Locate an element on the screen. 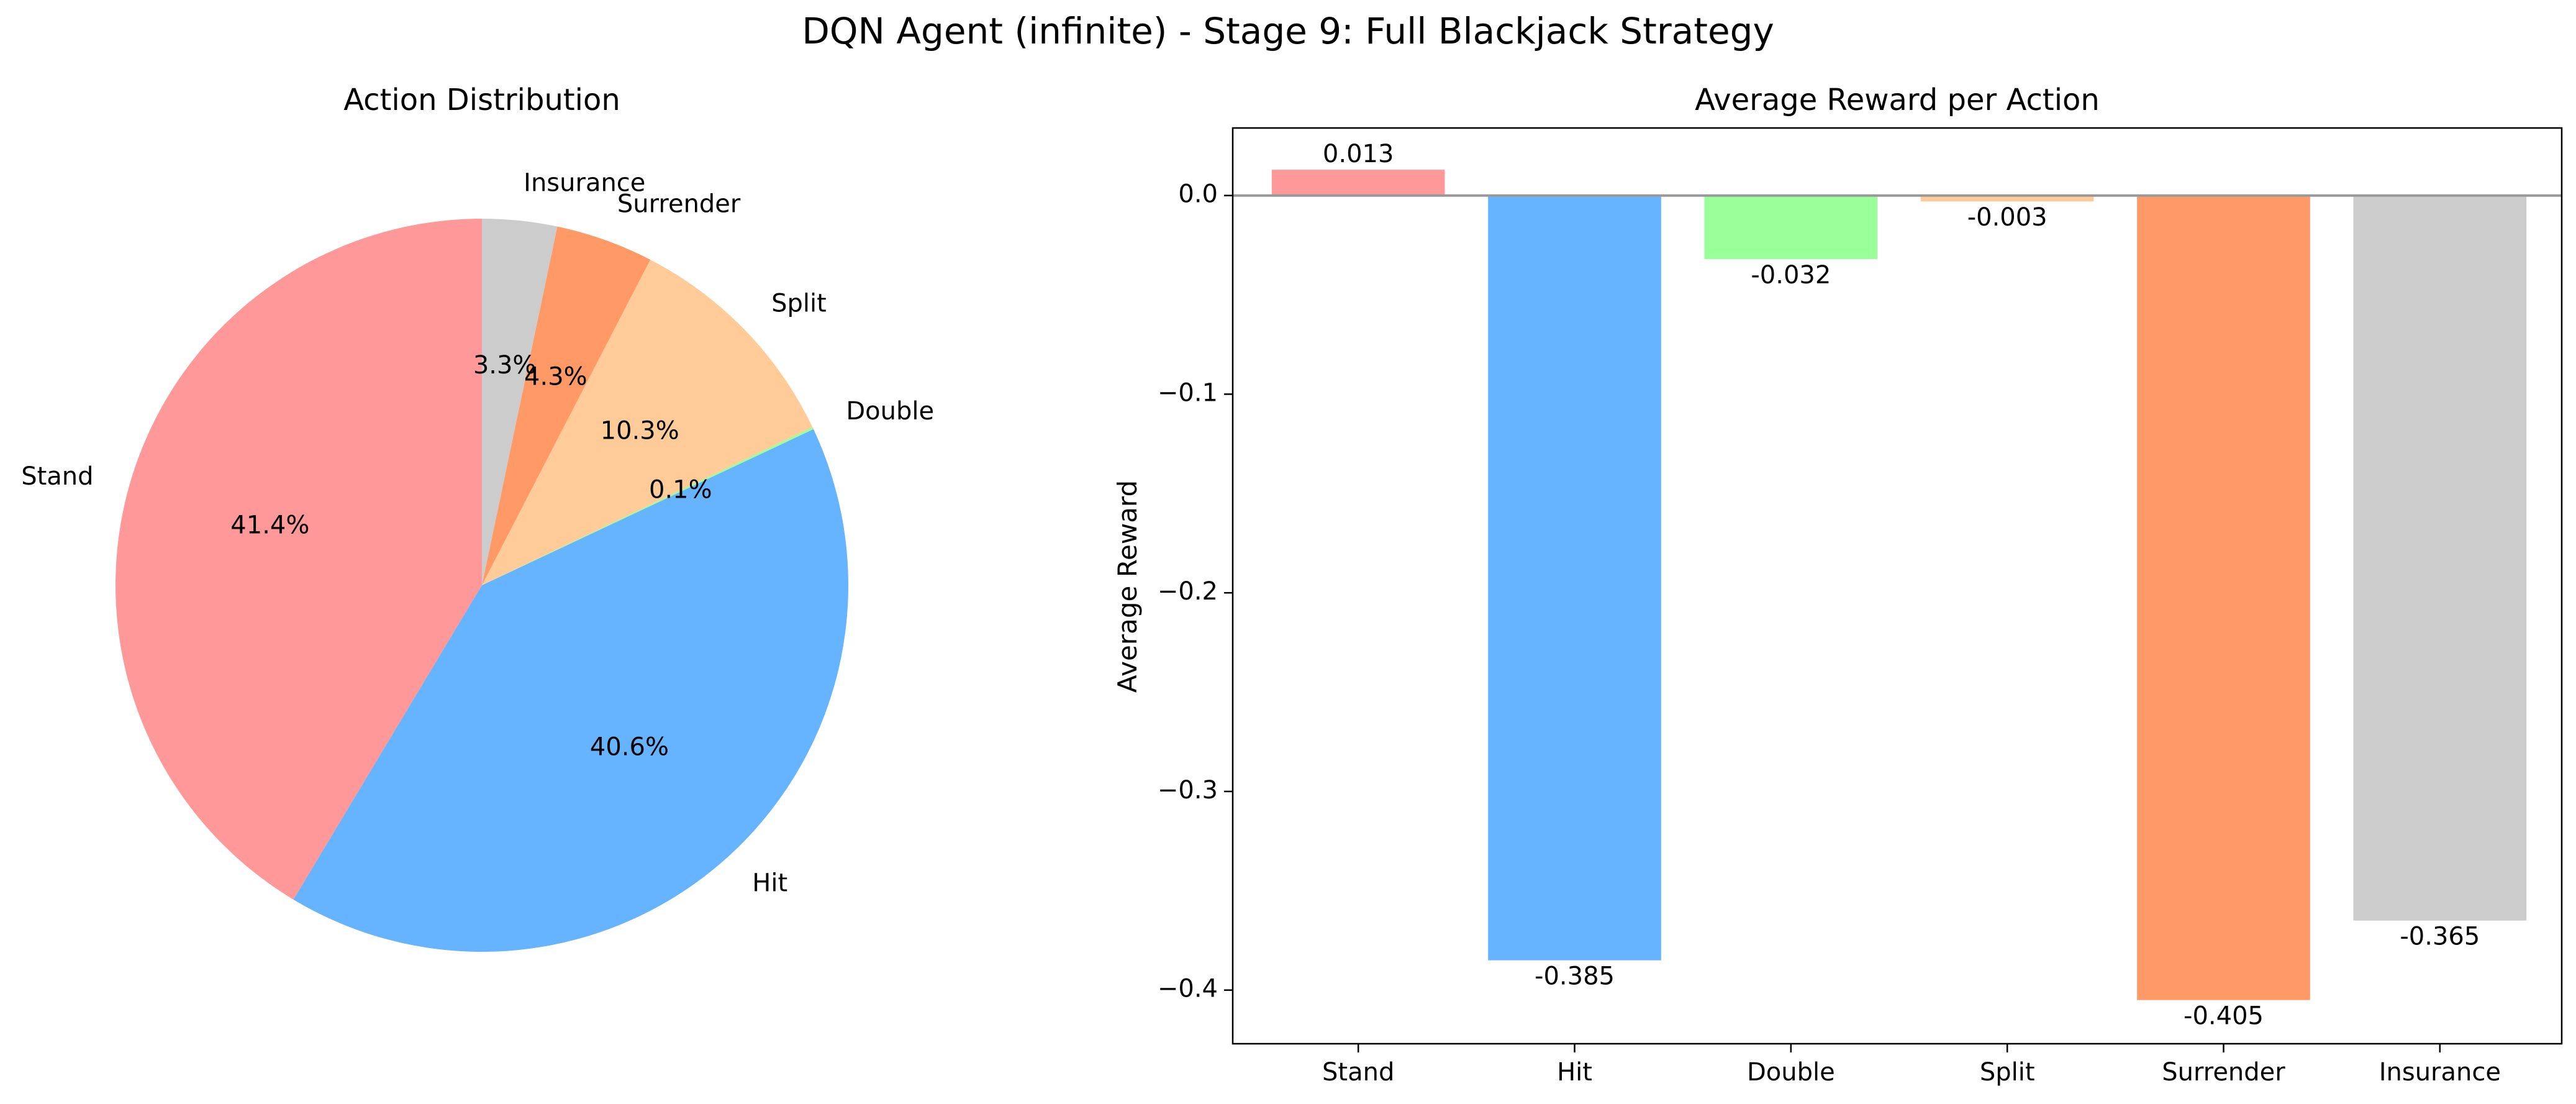 The height and width of the screenshot is (1104, 2576). pie-slice-surrender is located at coordinates (566, 405).